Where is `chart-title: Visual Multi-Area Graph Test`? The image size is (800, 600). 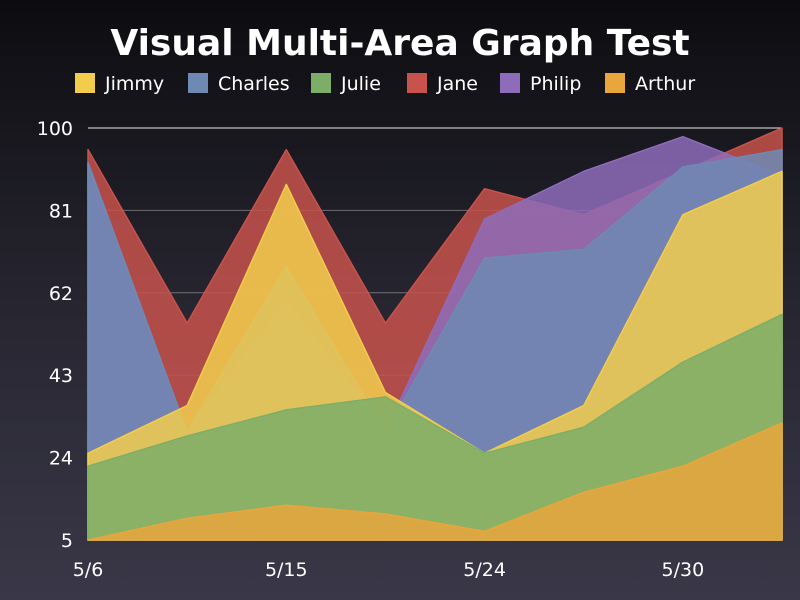
chart-title: Visual Multi-Area Graph Test is located at coordinates (399, 43).